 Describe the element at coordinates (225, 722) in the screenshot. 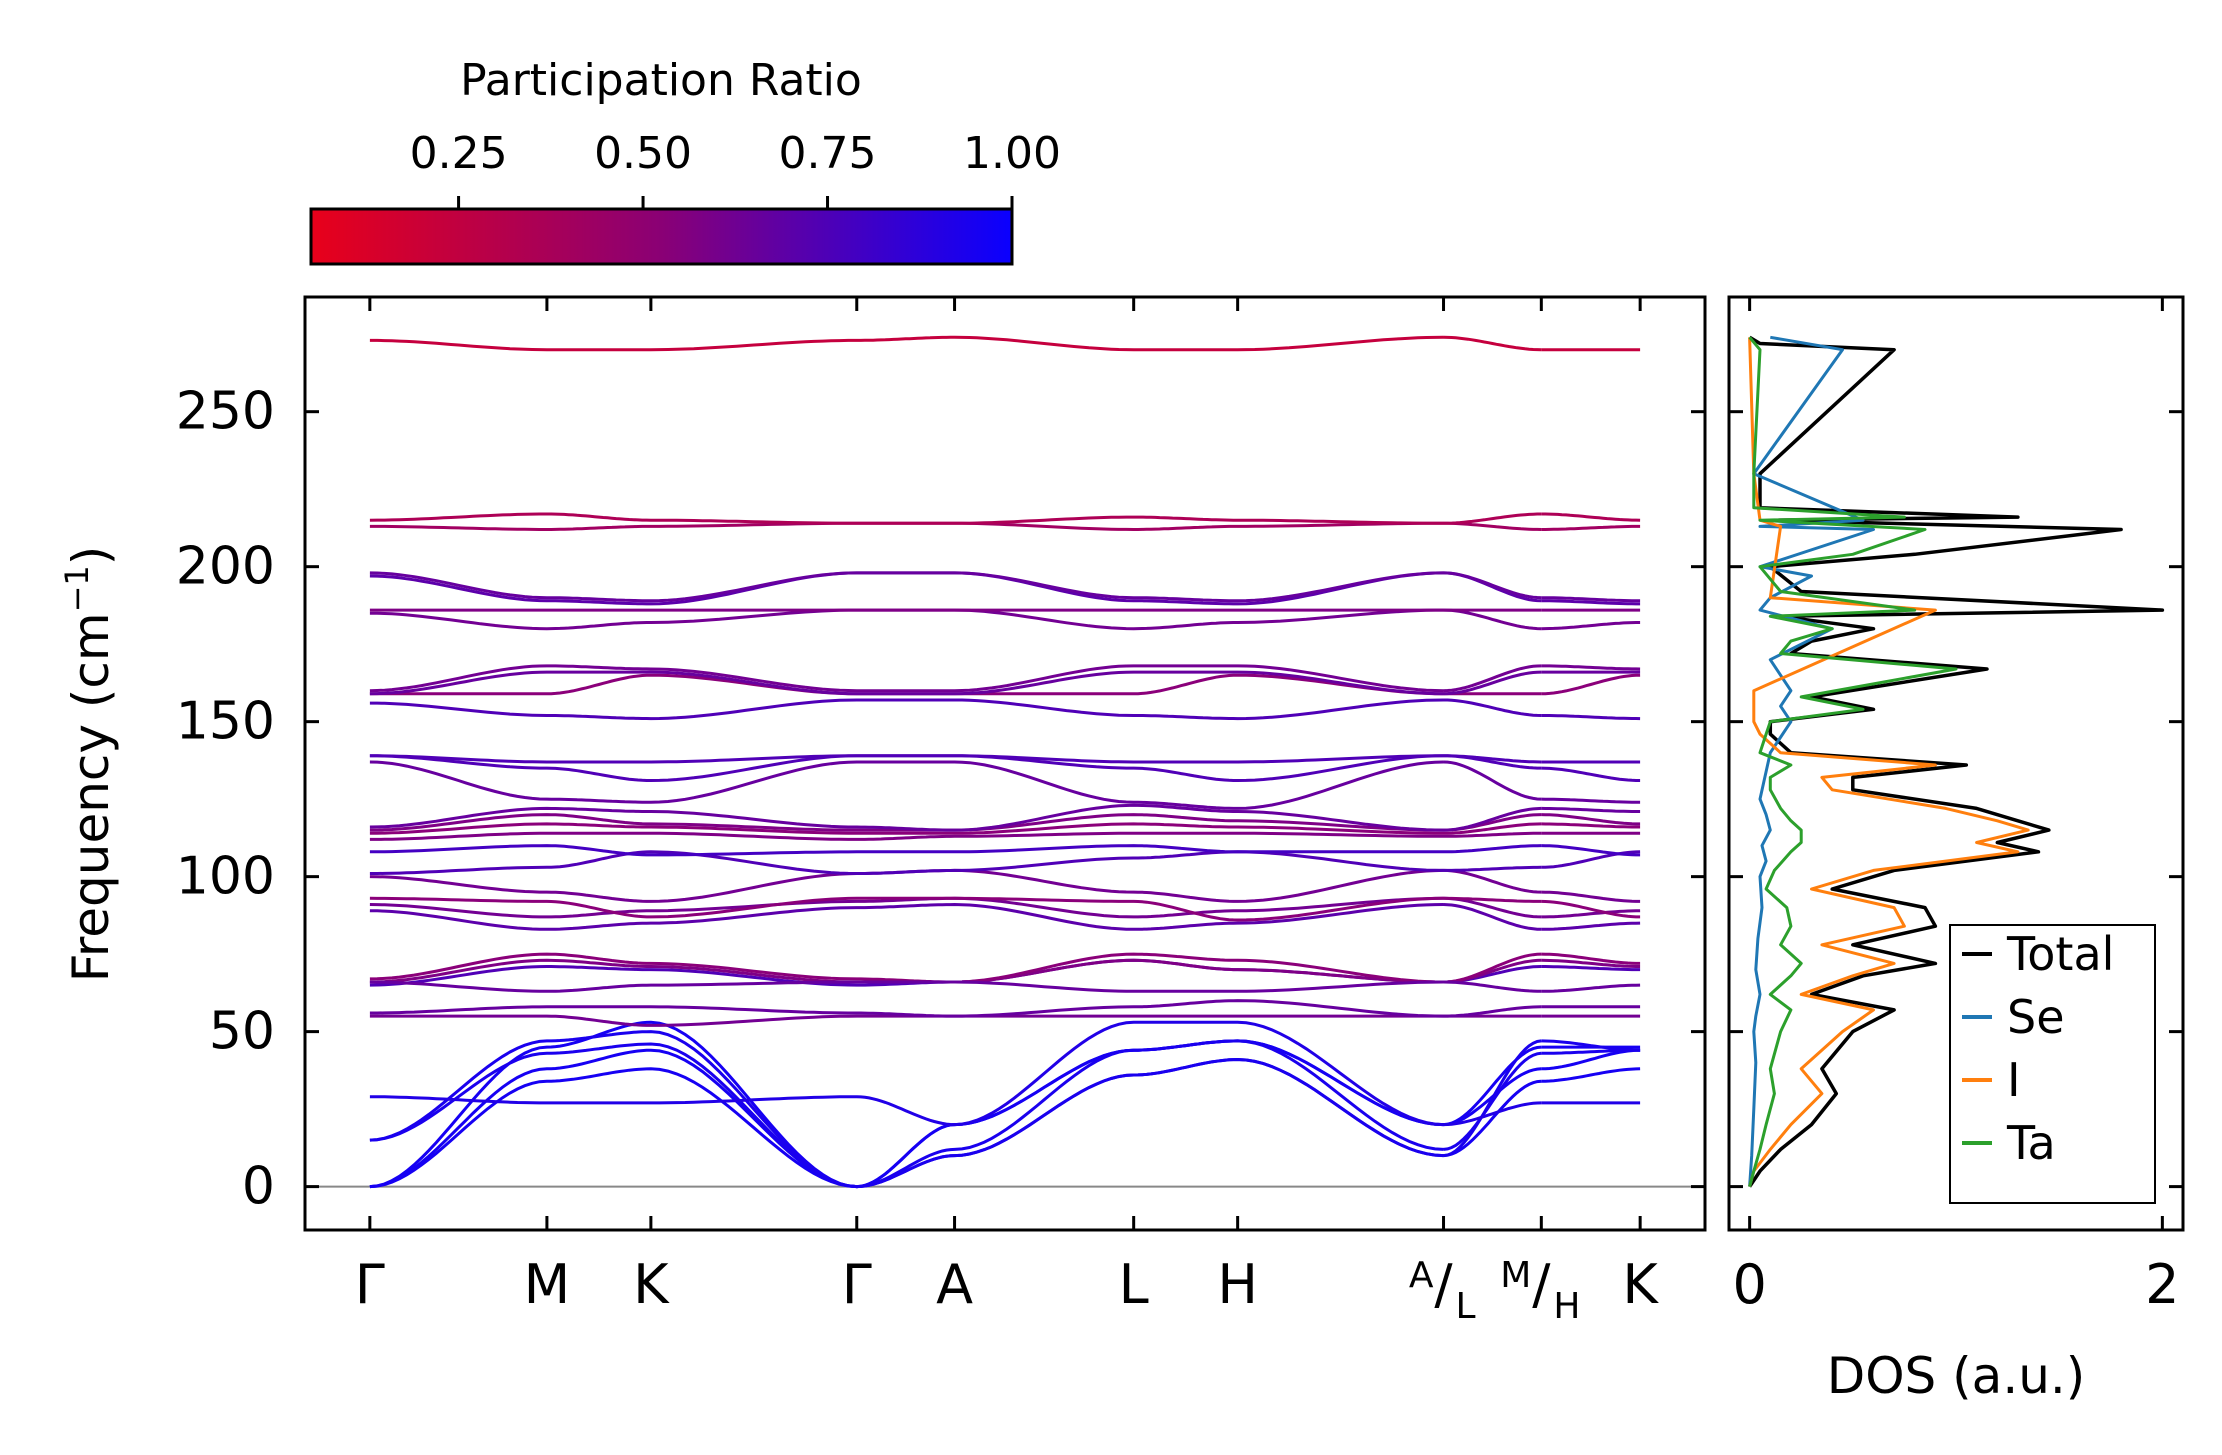

I see `y-tick-label: 150` at that location.